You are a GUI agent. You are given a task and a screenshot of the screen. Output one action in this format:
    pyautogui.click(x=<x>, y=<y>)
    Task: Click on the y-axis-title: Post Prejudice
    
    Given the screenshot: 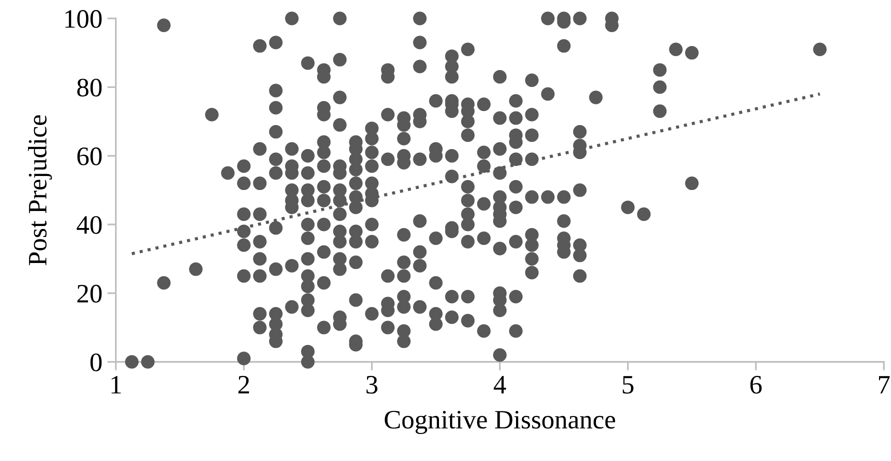 What is the action you would take?
    pyautogui.click(x=40, y=190)
    